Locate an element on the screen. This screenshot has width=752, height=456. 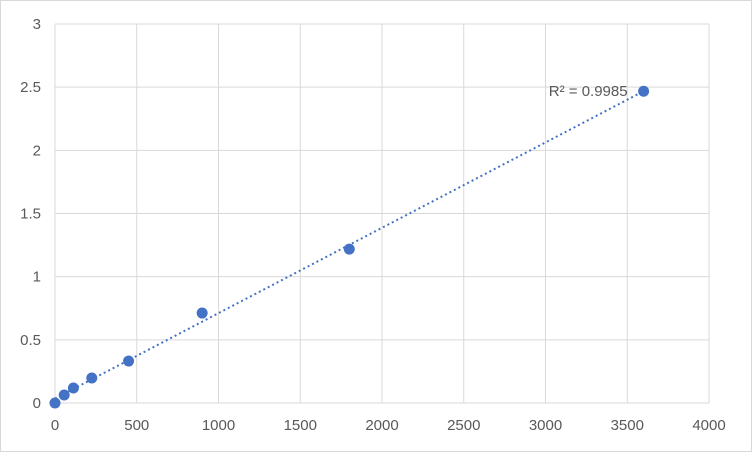
x-tick-label: 2000 is located at coordinates (381, 425).